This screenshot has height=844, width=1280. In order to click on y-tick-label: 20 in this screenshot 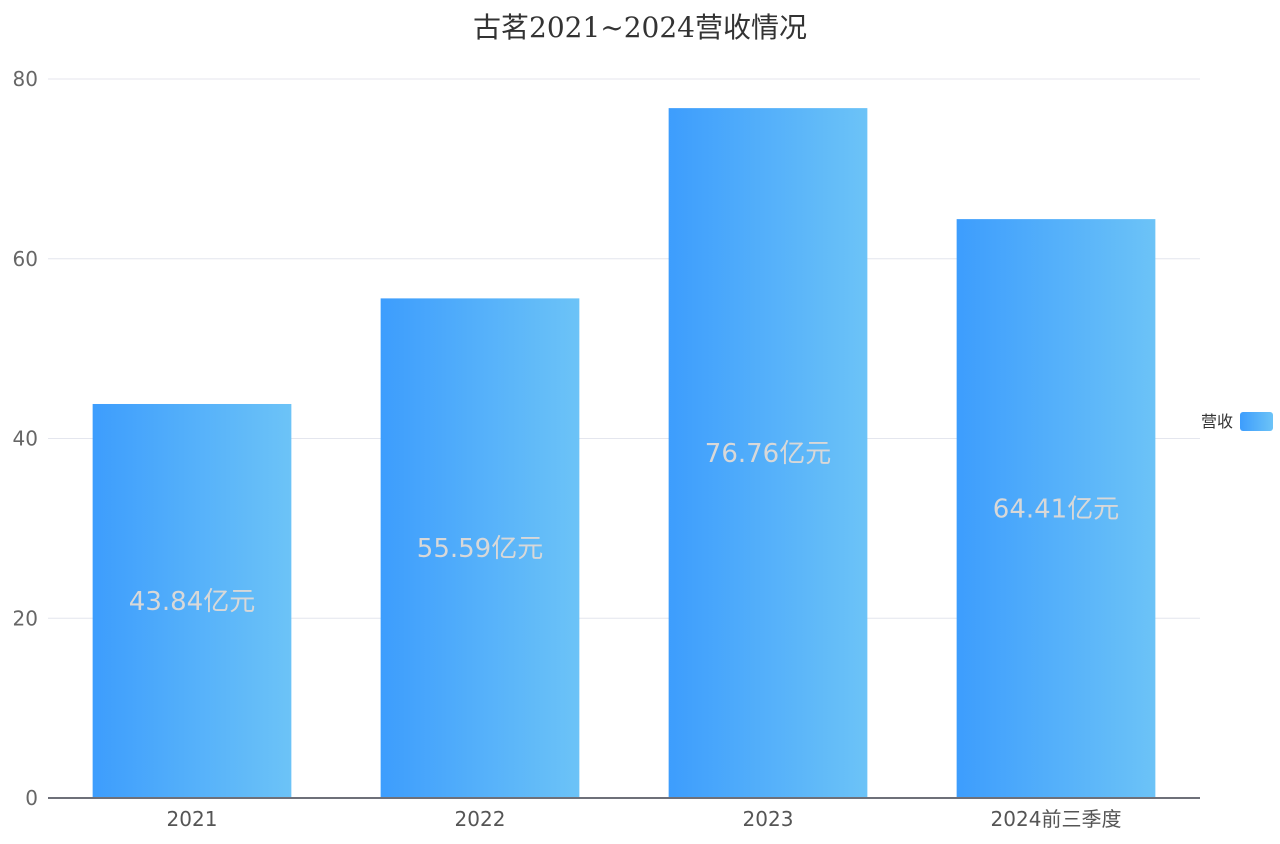, I will do `click(25, 618)`.